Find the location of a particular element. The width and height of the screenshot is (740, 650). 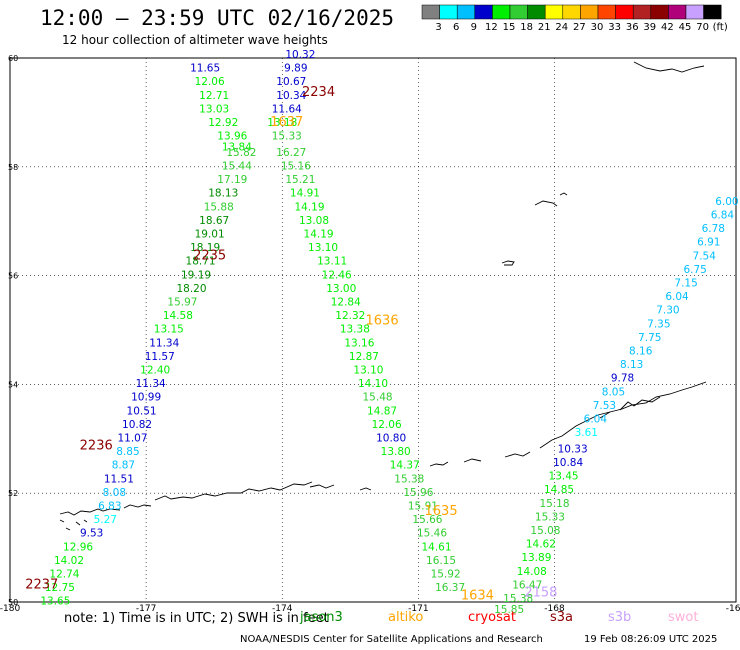

alaska-mainland-coast is located at coordinates (669, 67).